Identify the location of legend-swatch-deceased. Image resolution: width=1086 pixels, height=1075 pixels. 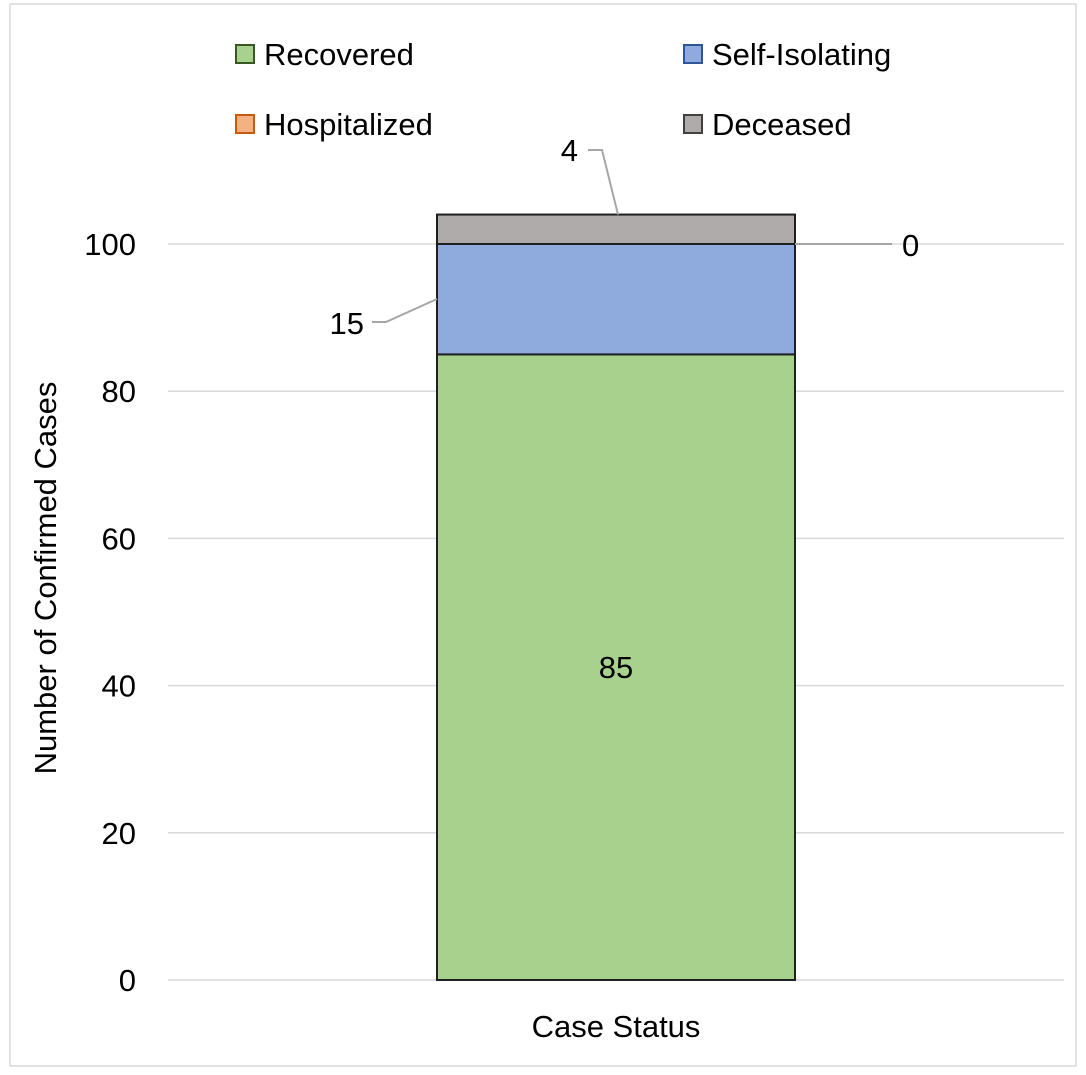
(693, 124).